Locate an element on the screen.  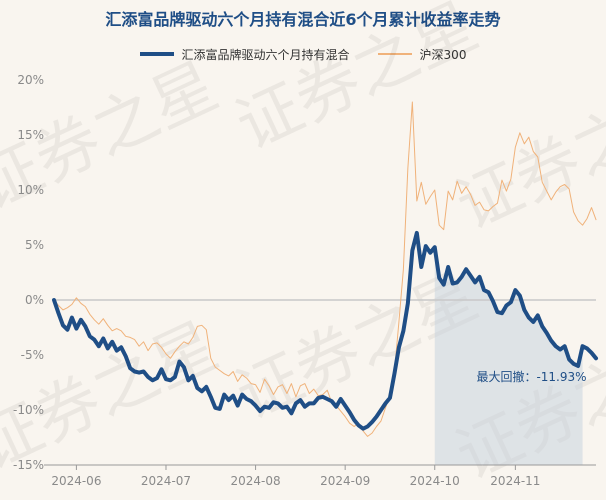
drawdown-shade is located at coordinates (508, 356).